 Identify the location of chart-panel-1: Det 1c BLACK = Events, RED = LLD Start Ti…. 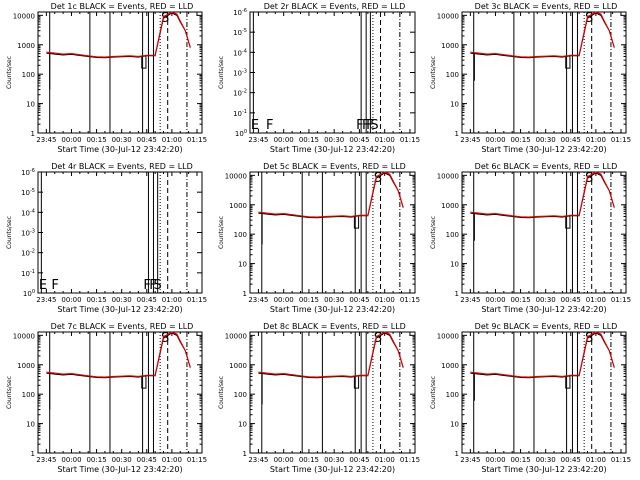
(106, 78).